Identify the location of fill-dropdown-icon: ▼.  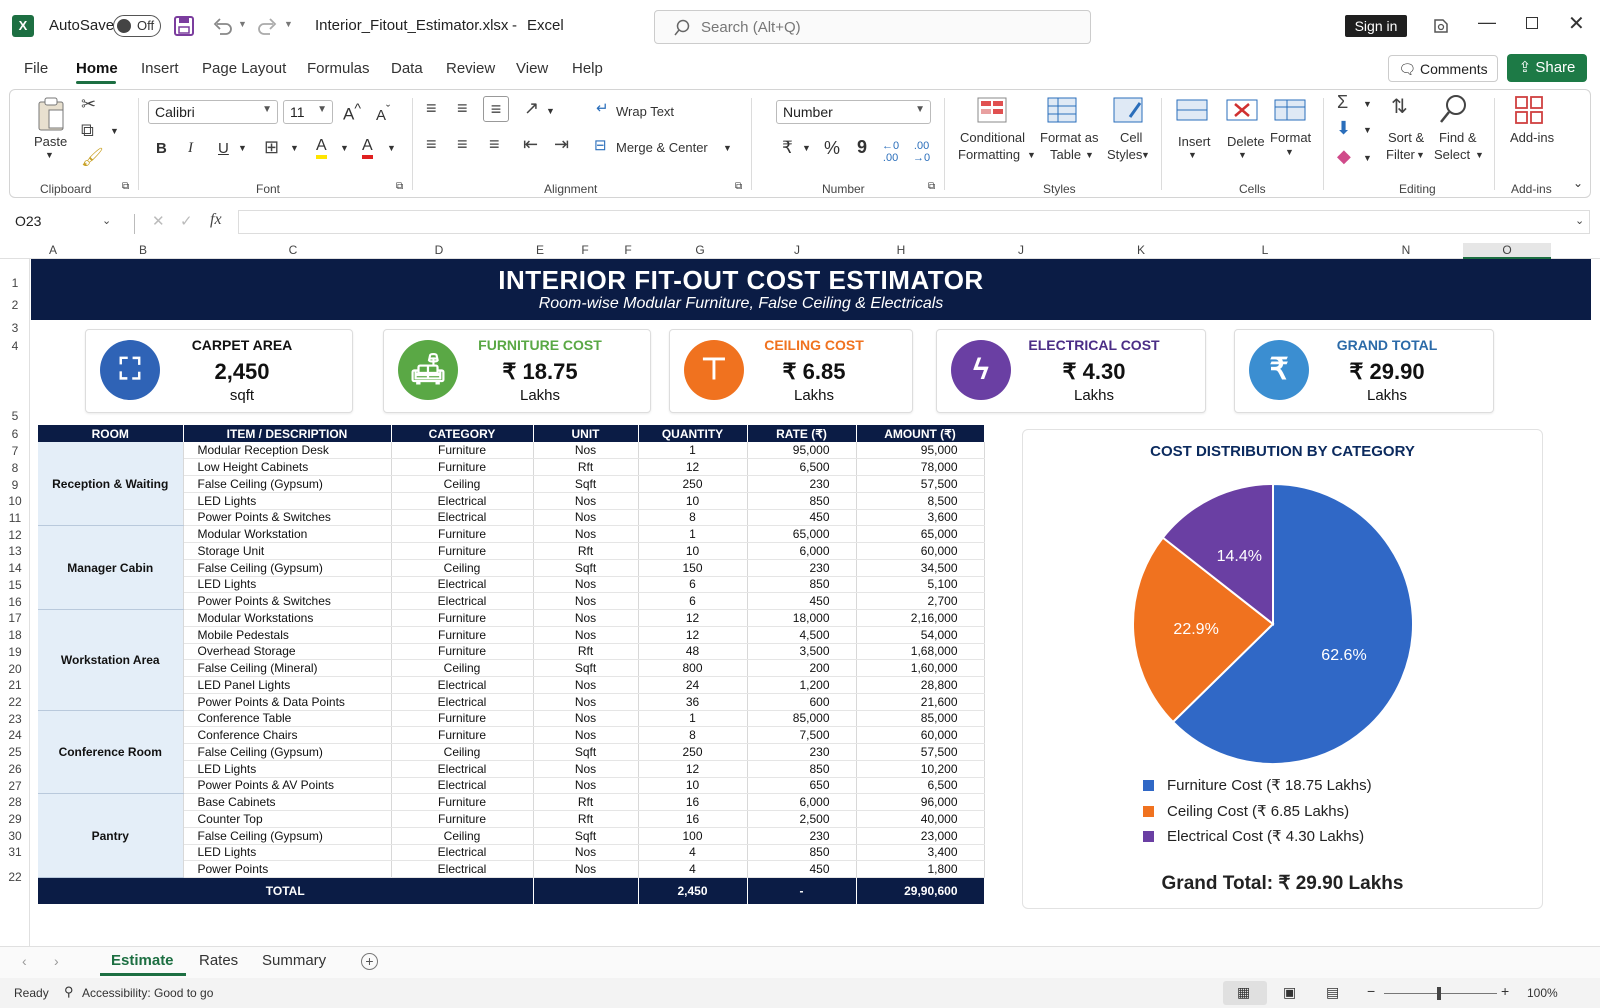
(1367, 130).